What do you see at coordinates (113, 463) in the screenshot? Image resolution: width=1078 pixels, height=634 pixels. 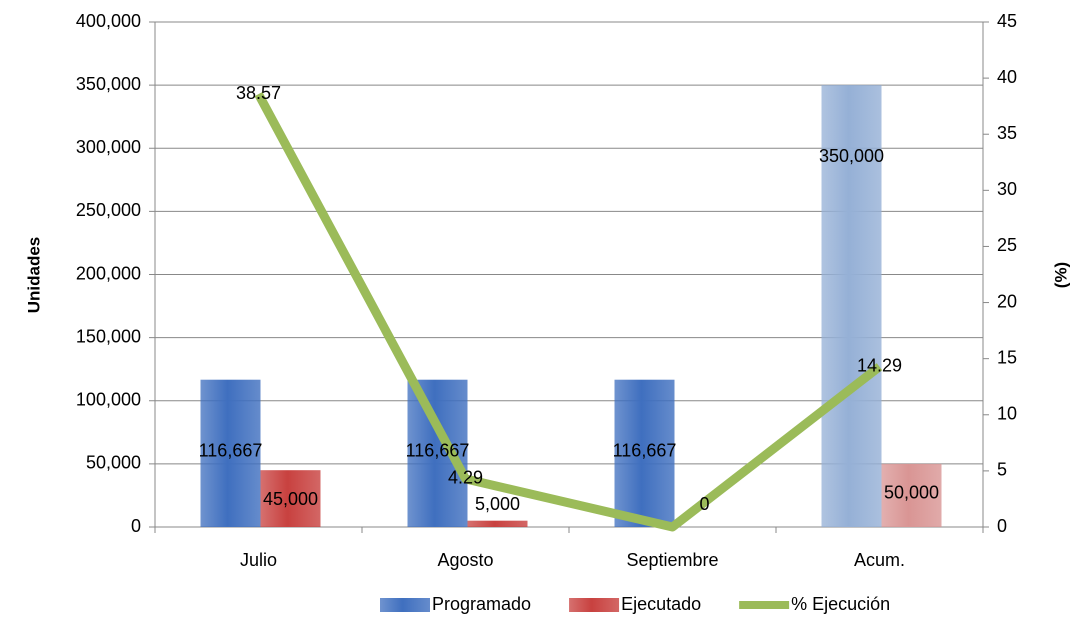 I see `y-tick-label: 50,000` at bounding box center [113, 463].